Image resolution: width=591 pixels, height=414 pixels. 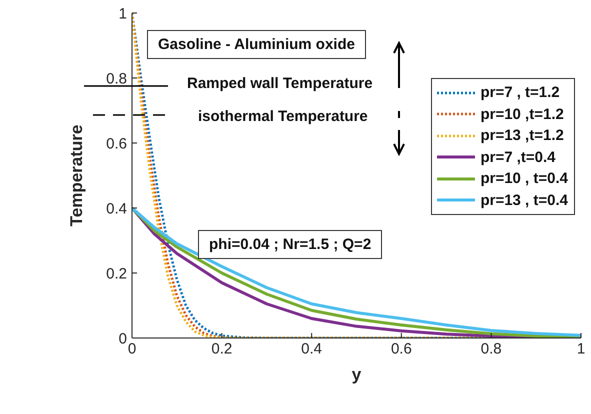 I want to click on x-tick-label: 0.2, so click(x=221, y=349).